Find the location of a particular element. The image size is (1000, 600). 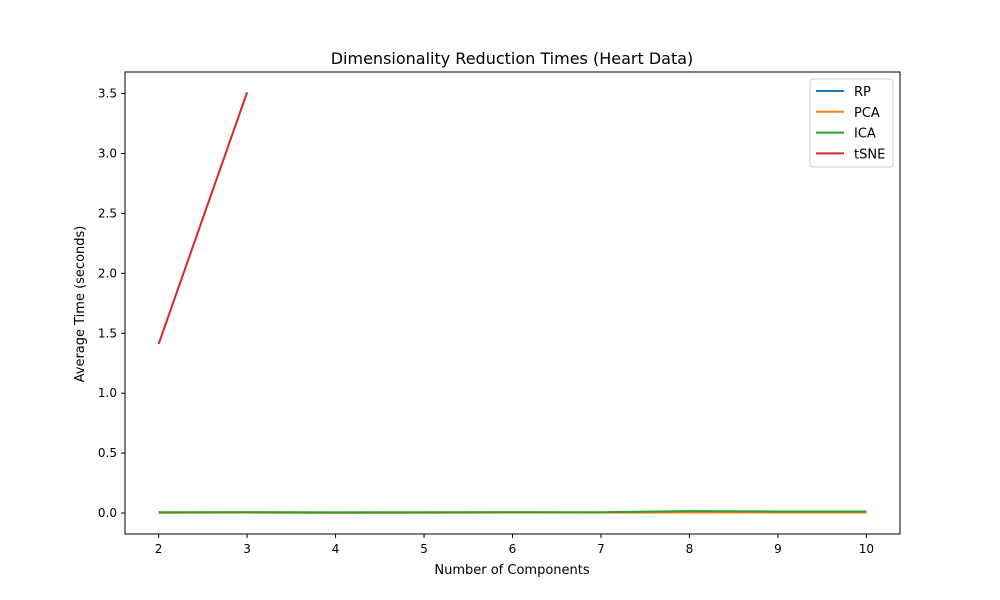

x-axis: 2 3 4 5 6 7 8 9 10 is located at coordinates (514, 545).